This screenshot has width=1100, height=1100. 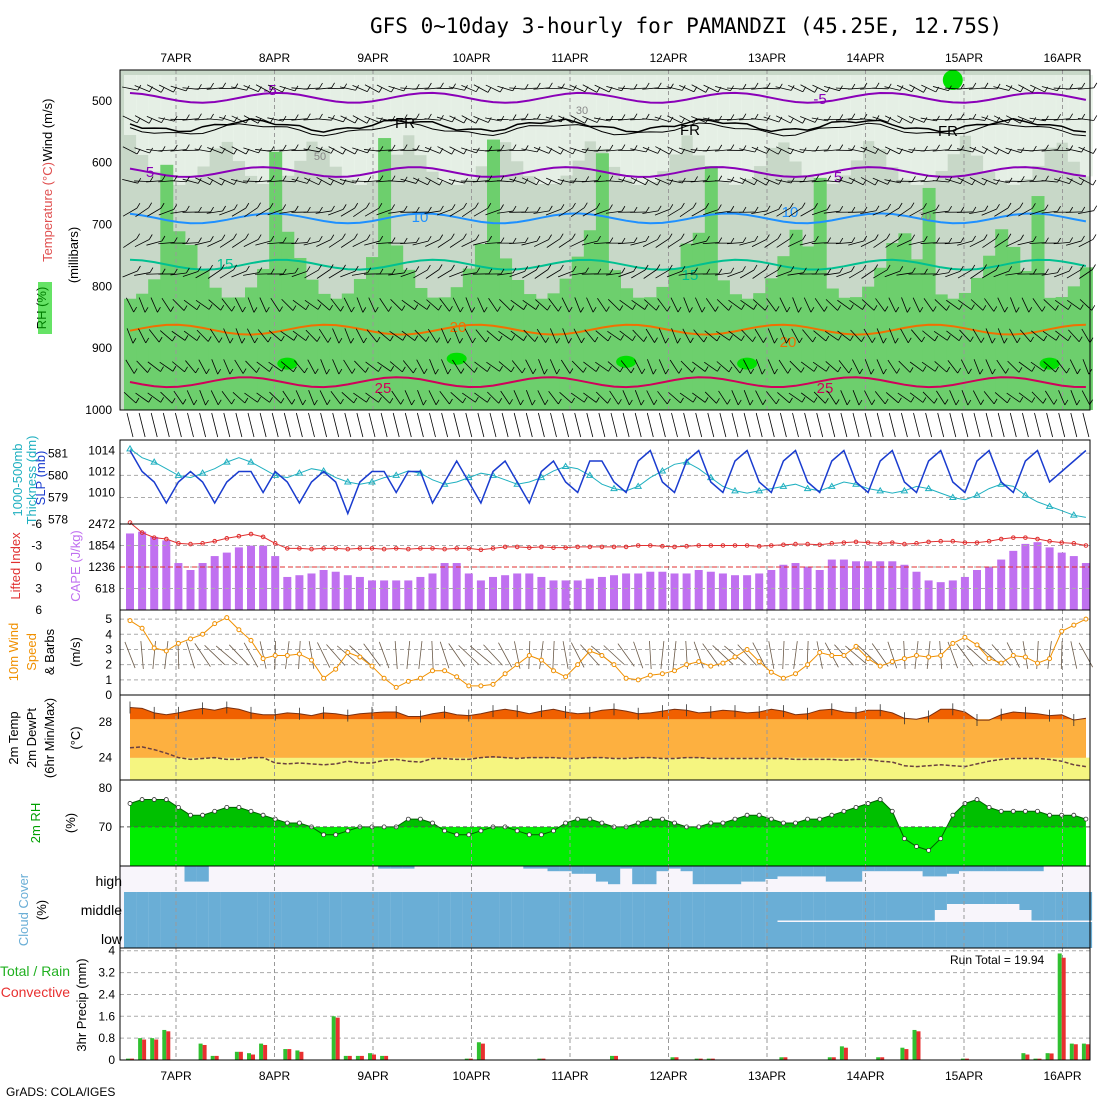 What do you see at coordinates (626, 361) in the screenshot?
I see `rh-saturated-spot` at bounding box center [626, 361].